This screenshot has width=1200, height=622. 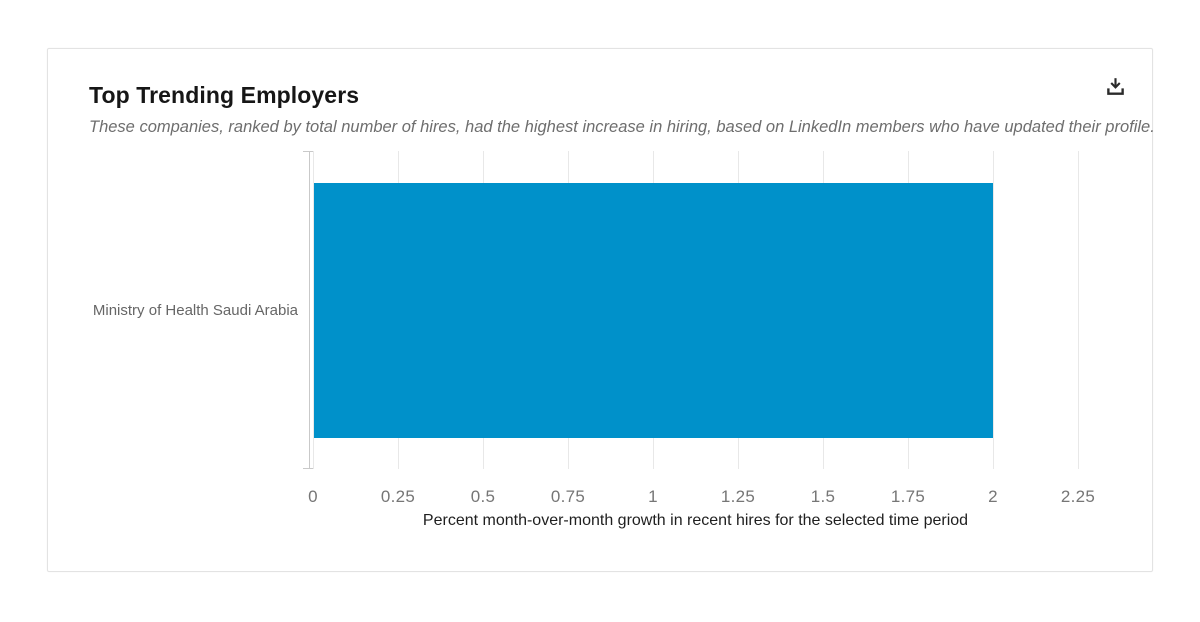 What do you see at coordinates (908, 496) in the screenshot?
I see `x-tick-label: 1.75` at bounding box center [908, 496].